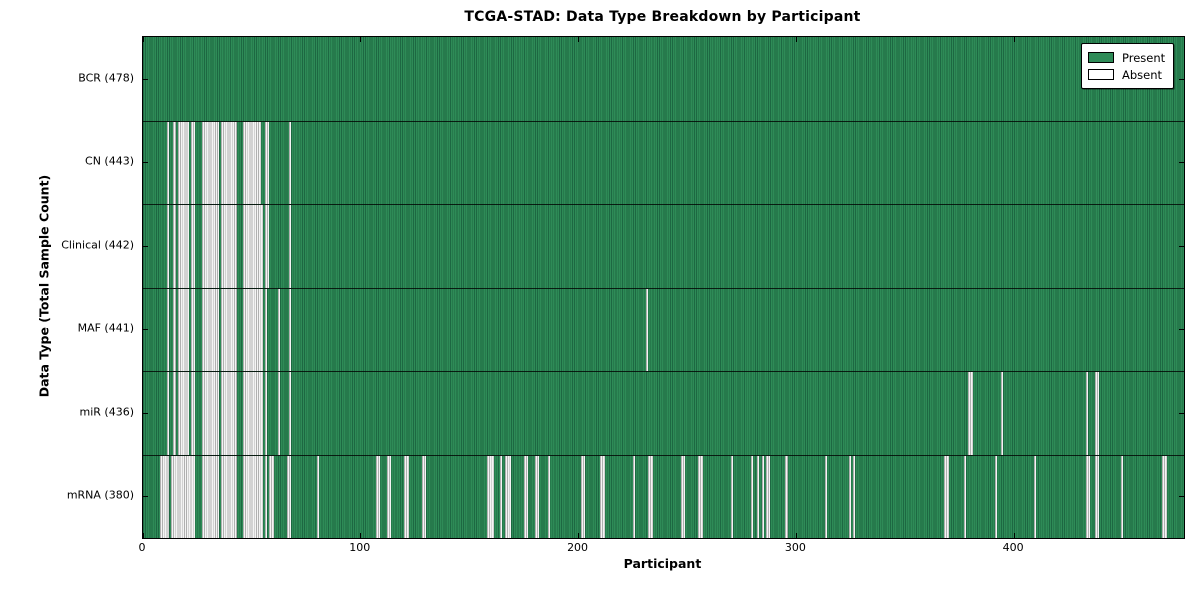 This screenshot has height=600, width=1200. Describe the element at coordinates (1101, 57) in the screenshot. I see `present-swatch-icon` at that location.